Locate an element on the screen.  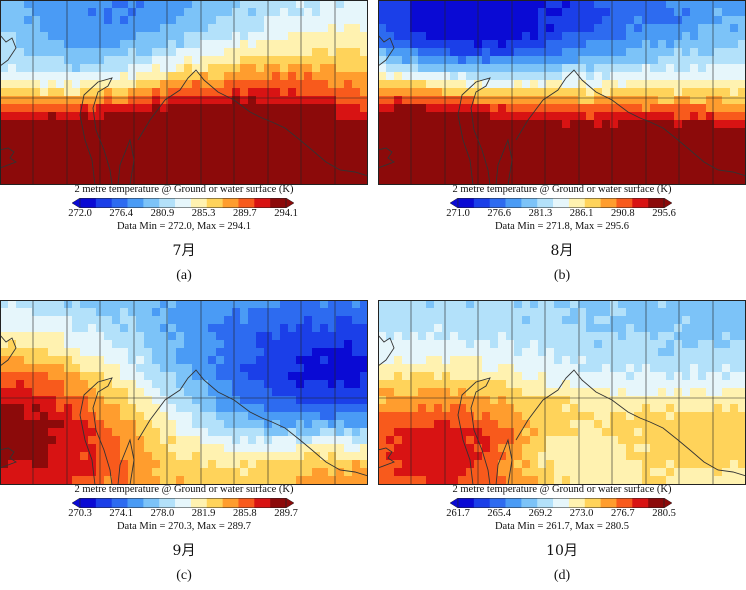
colorbar-tick-label: 280.5 is located at coordinates (664, 513).